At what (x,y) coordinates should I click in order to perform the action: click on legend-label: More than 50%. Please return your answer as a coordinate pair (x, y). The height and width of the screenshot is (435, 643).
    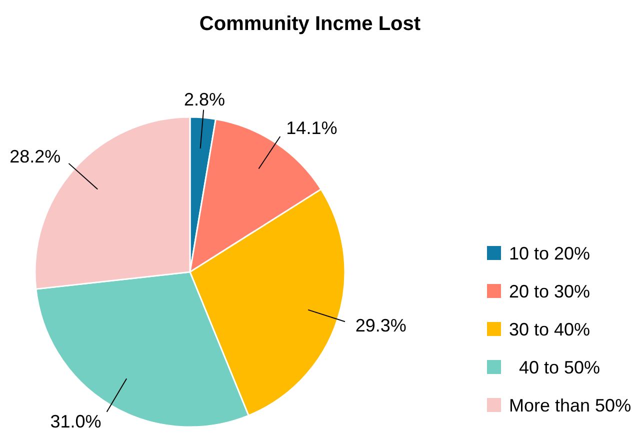
    Looking at the image, I should click on (570, 405).